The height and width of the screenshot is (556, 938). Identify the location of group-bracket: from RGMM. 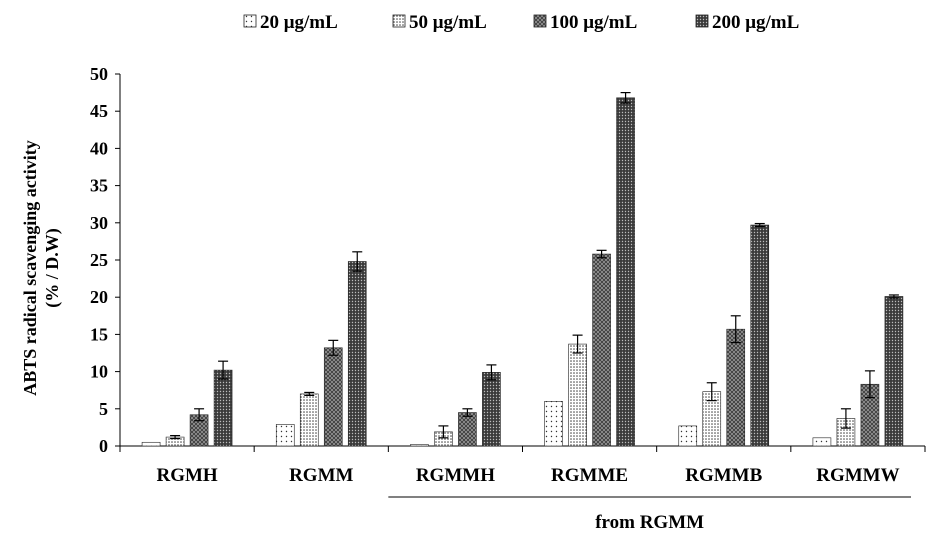
(649, 514).